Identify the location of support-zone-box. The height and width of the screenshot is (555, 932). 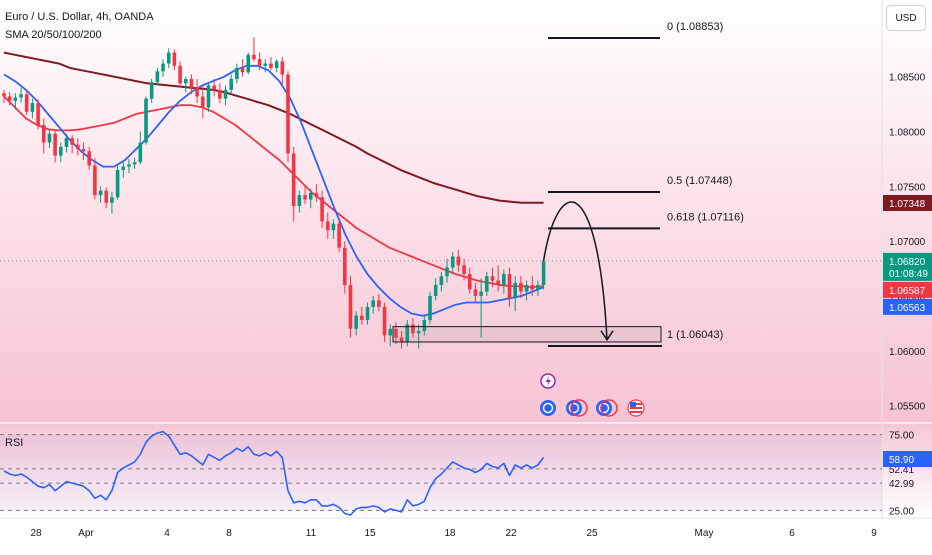
(527, 334).